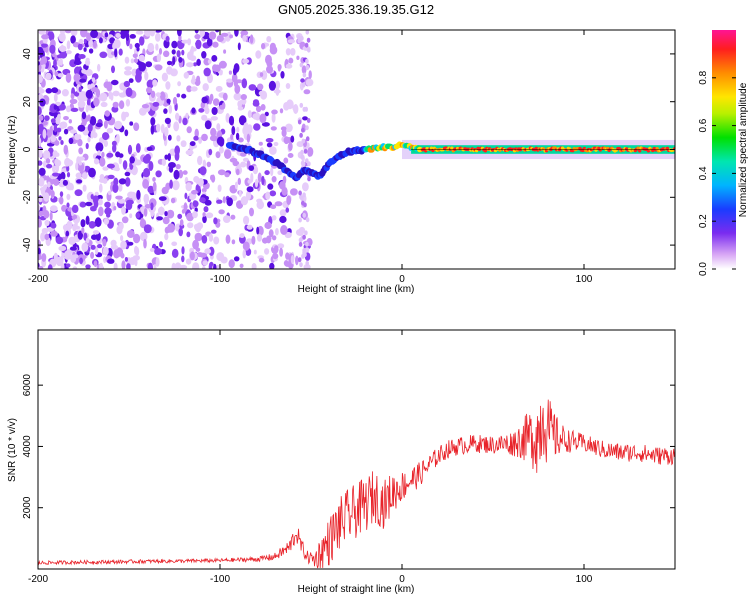 This screenshot has height=605, width=750. Describe the element at coordinates (27, 102) in the screenshot. I see `y-tick-label: 20` at that location.